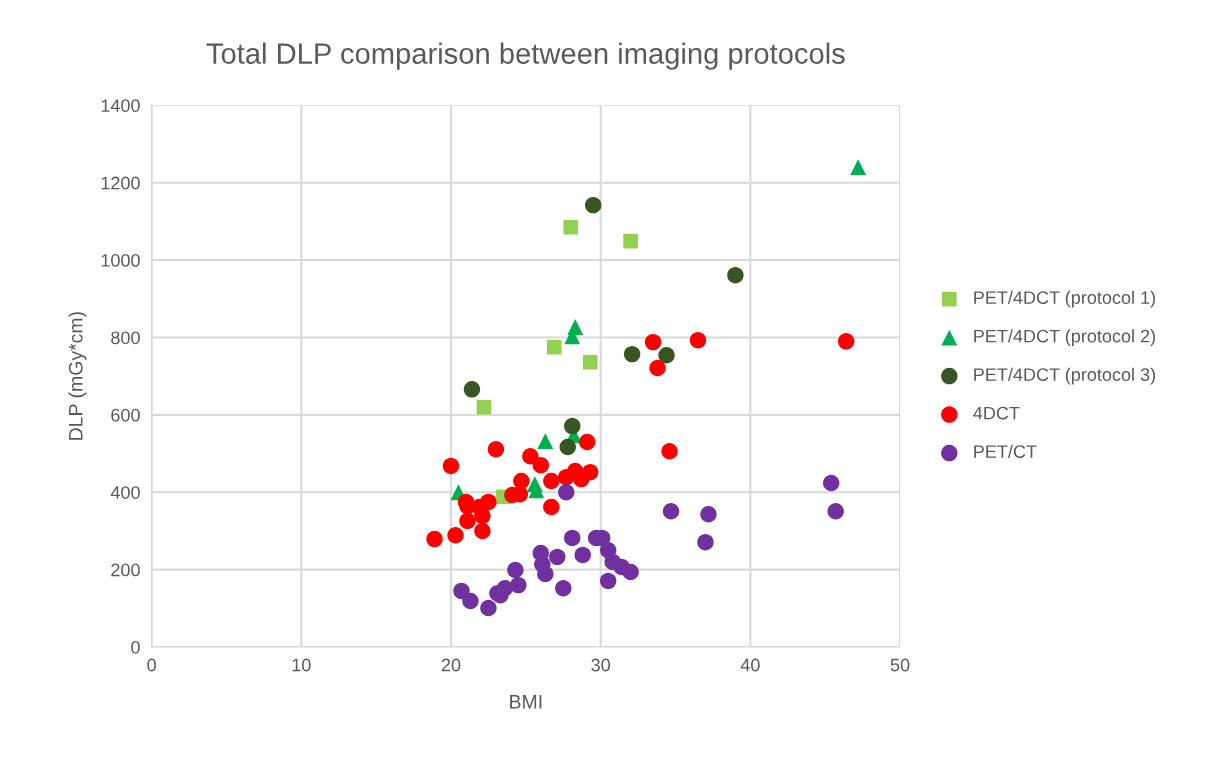 The width and height of the screenshot is (1213, 763). Describe the element at coordinates (125, 492) in the screenshot. I see `y-tick-label: 400` at that location.